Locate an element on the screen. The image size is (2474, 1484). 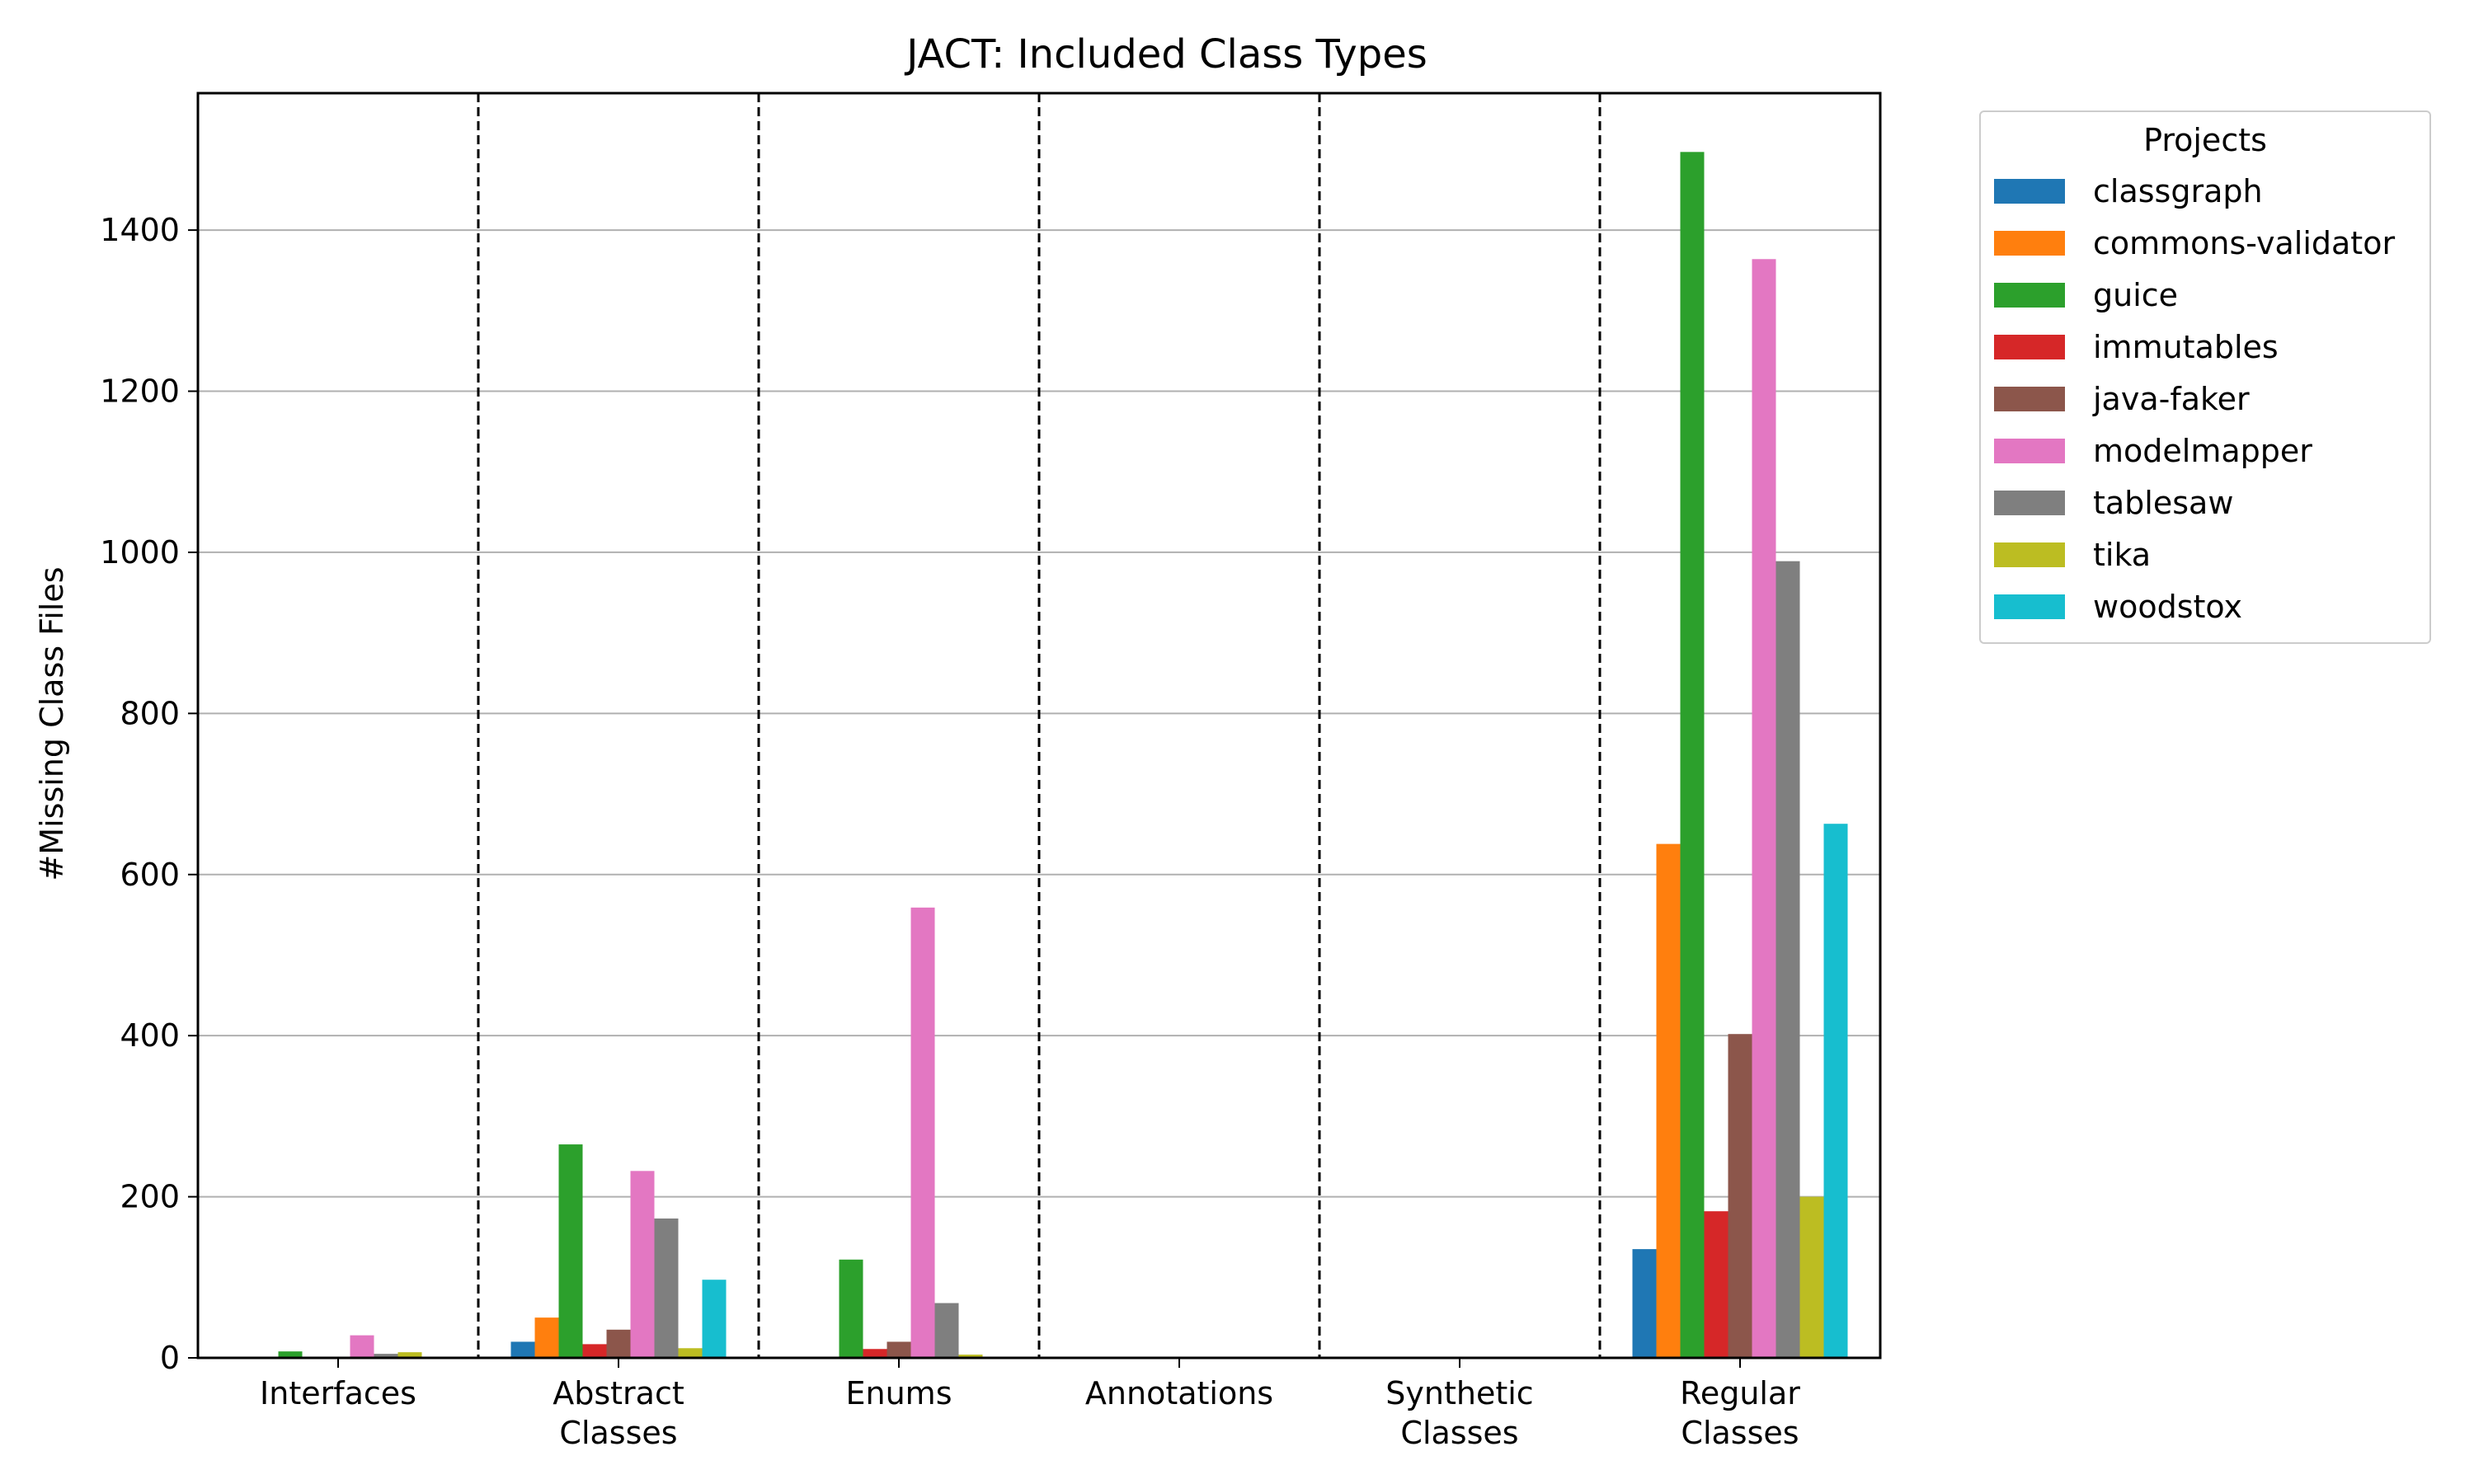
x-tick-label: Regular Classes is located at coordinates (1740, 1413).